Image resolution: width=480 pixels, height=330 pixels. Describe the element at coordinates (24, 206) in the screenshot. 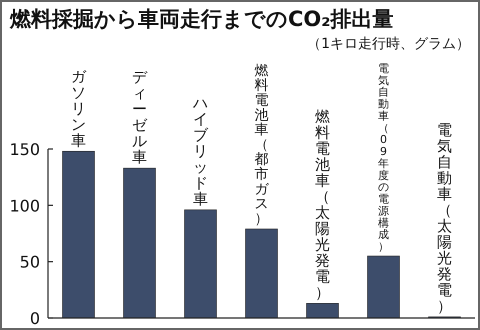

I see `y-tick-label: 100` at that location.